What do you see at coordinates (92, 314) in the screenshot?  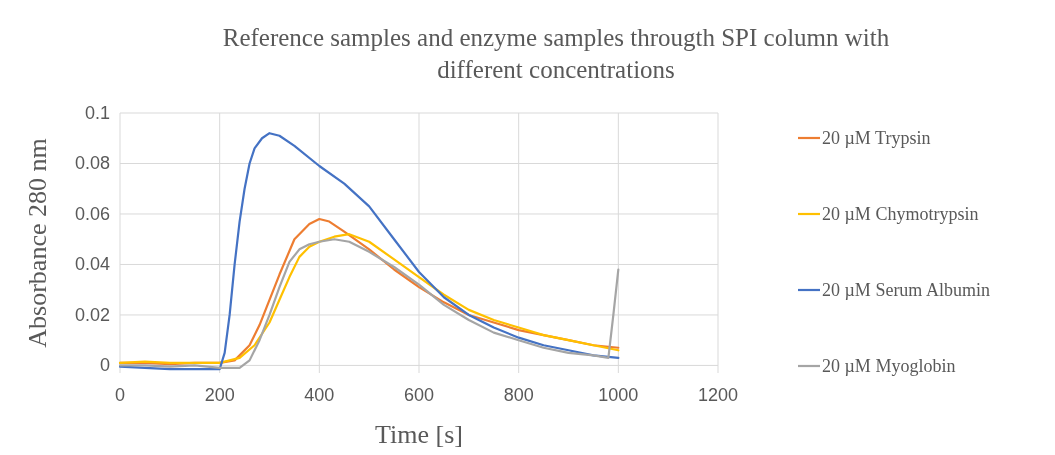 I see `y-tick-label: 0.02` at bounding box center [92, 314].